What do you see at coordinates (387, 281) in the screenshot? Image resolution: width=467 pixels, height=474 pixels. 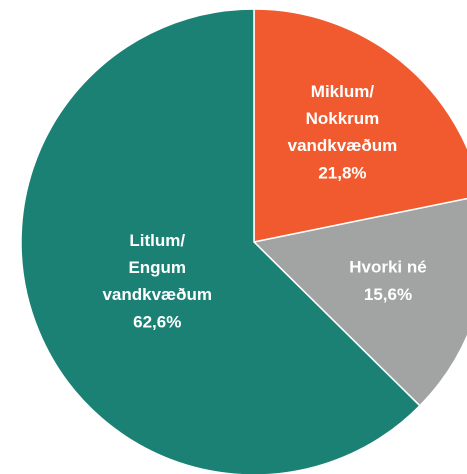 I see `slice-label: Hvorki né 15,6%` at bounding box center [387, 281].